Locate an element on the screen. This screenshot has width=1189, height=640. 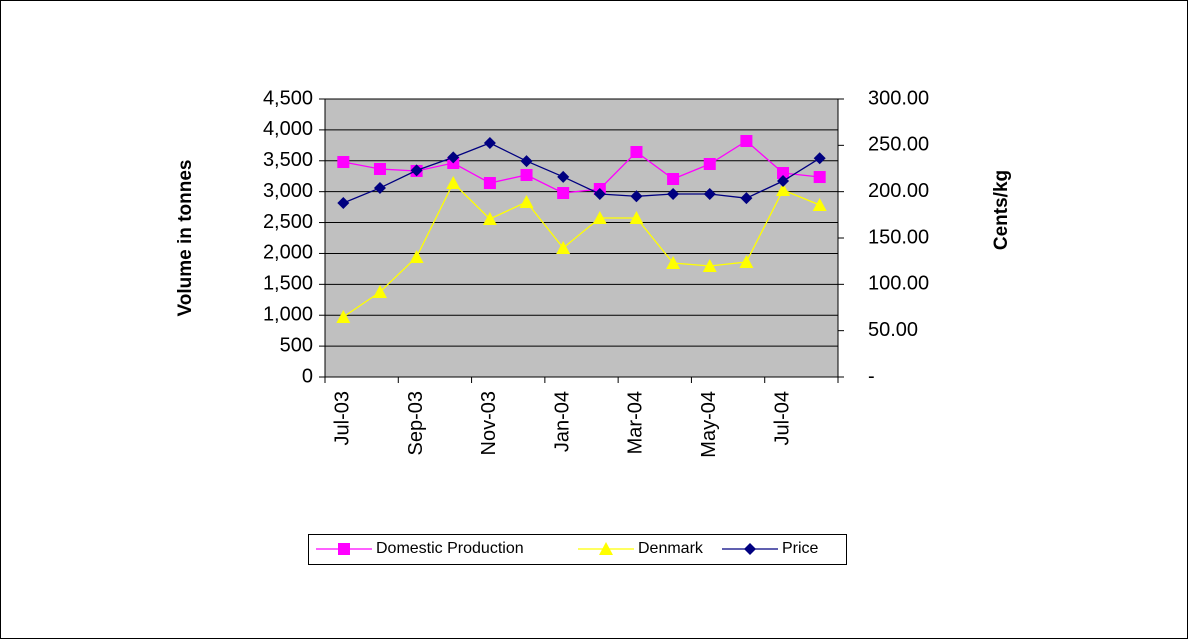
legend-label: Domestic Production is located at coordinates (450, 548).